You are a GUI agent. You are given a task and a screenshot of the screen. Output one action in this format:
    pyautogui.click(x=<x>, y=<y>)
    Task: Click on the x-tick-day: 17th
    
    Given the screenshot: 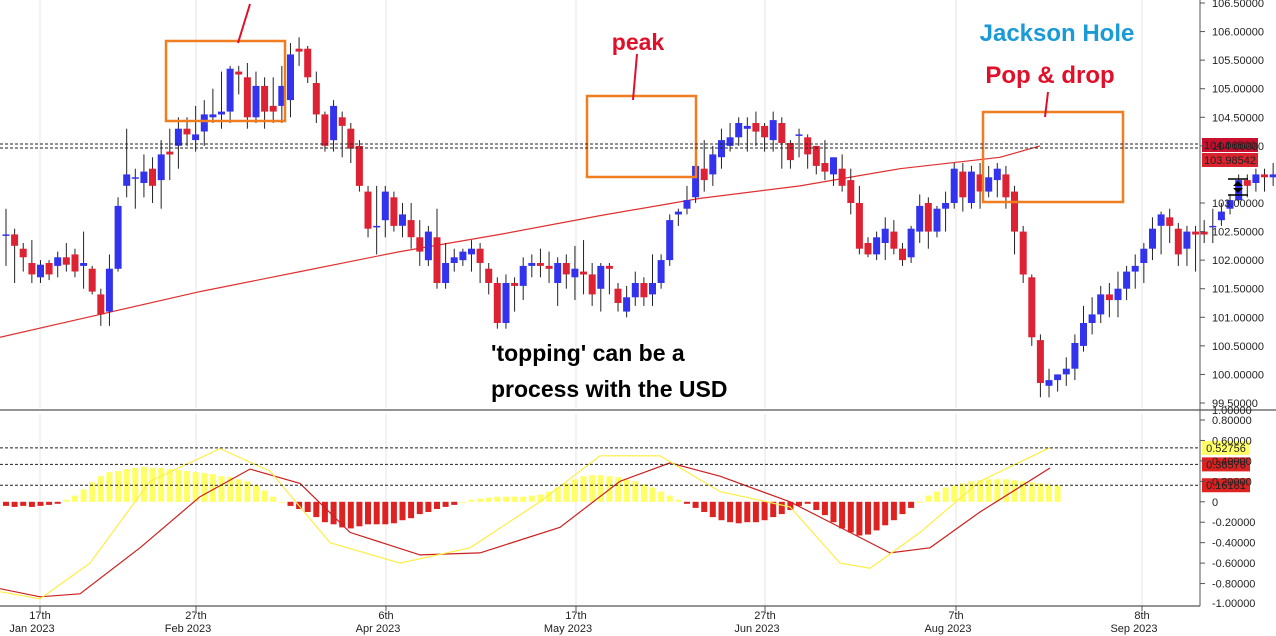 What is the action you would take?
    pyautogui.click(x=575, y=616)
    